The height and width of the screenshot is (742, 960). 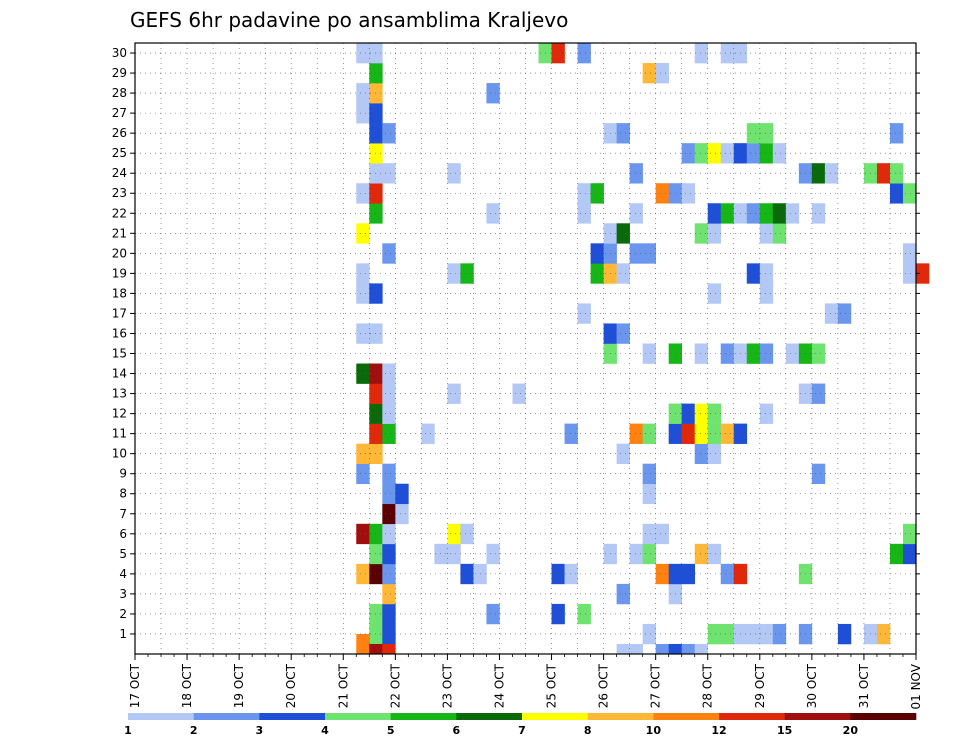 I want to click on y-tick-label: 8, so click(x=123, y=494).